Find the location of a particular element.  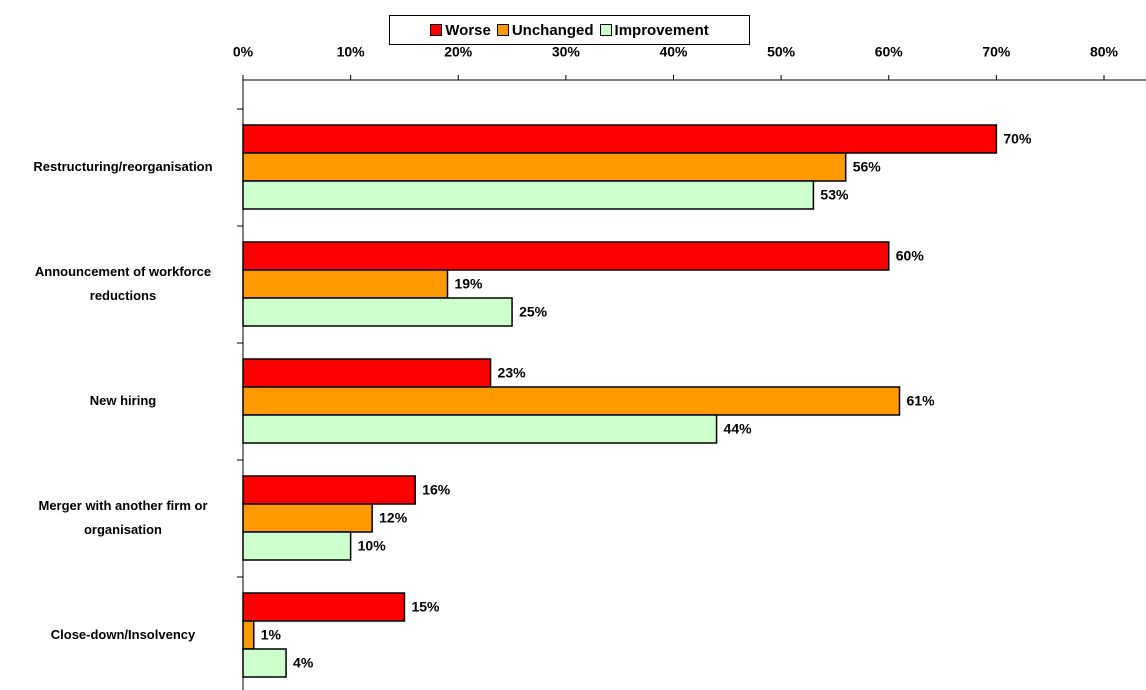

value-label: 23% is located at coordinates (512, 373).